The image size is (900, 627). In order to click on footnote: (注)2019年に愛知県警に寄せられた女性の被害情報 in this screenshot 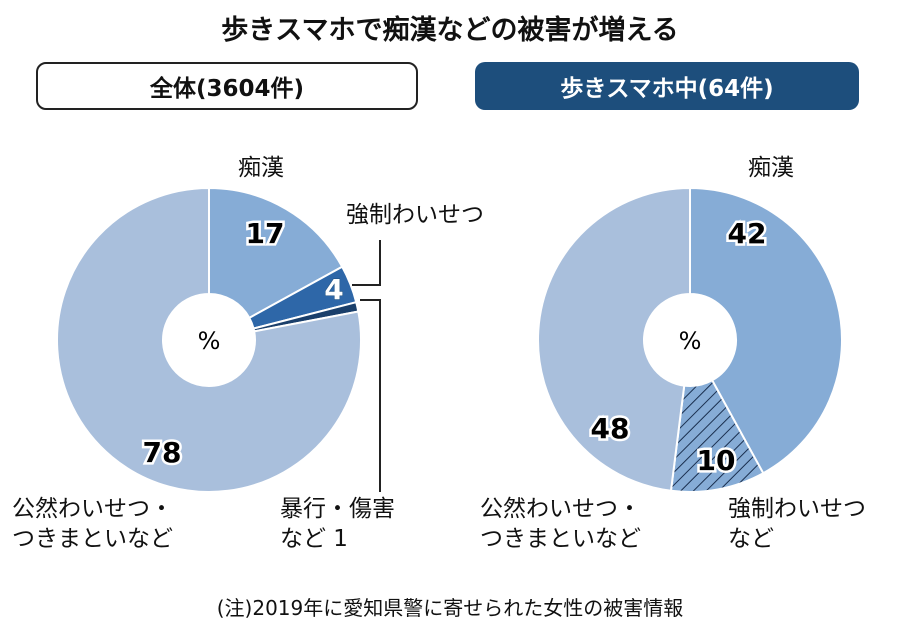, I will do `click(450, 608)`.